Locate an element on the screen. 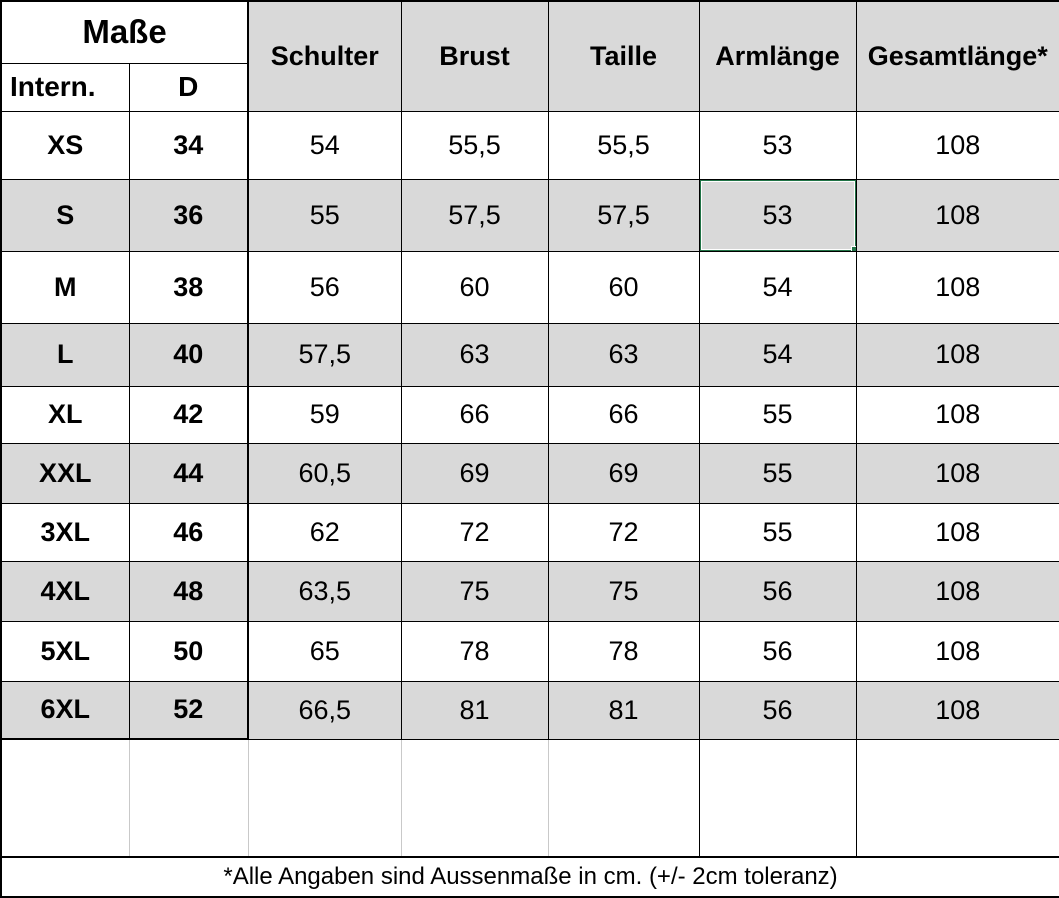  size-cell: S is located at coordinates (65, 215).